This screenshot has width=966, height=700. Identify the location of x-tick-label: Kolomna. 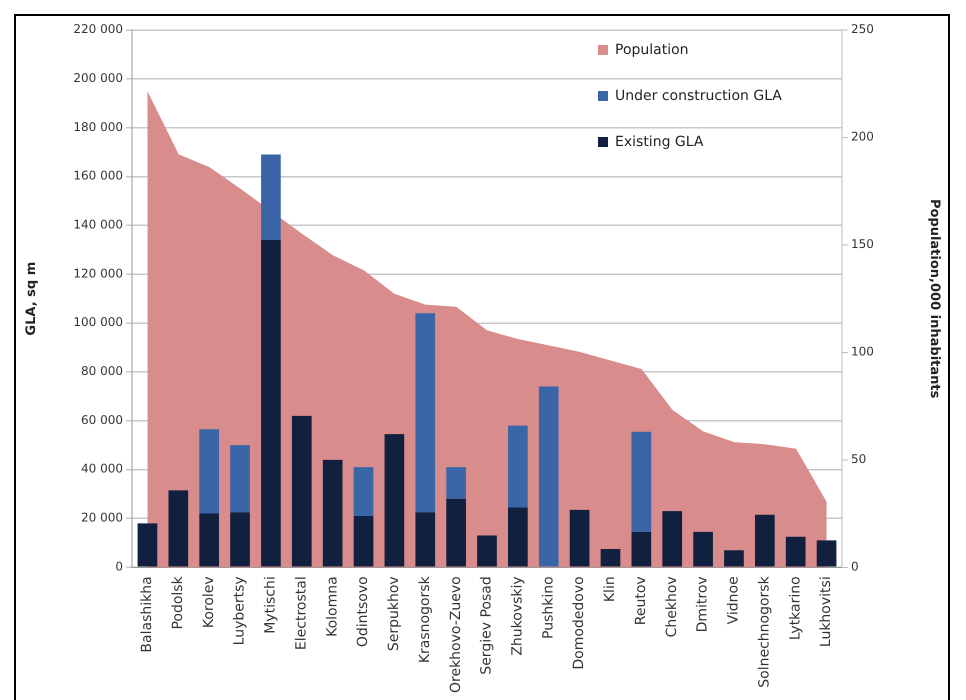
(332, 606).